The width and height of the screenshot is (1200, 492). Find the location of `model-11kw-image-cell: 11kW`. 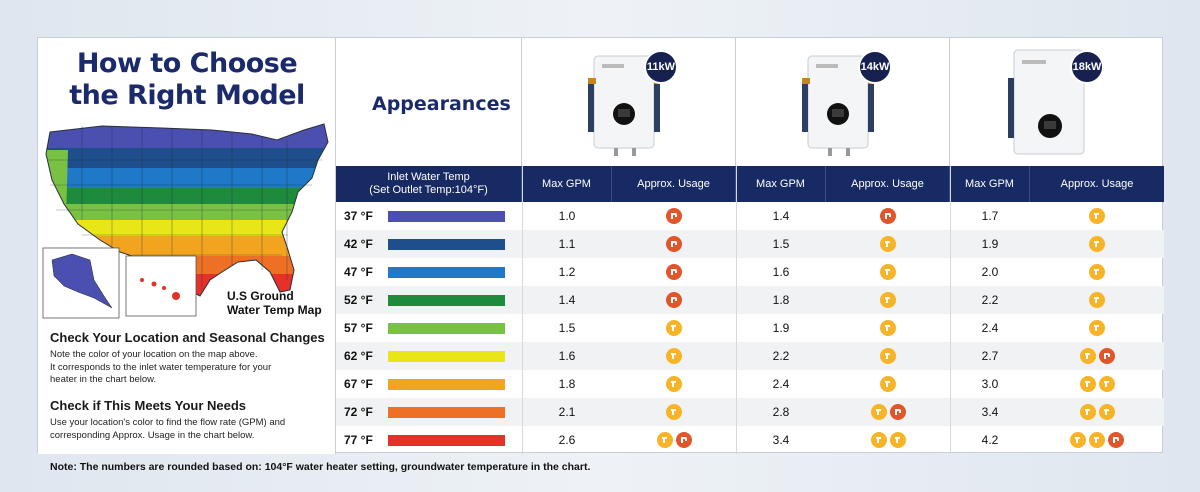

model-11kw-image-cell: 11kW is located at coordinates (629, 102).